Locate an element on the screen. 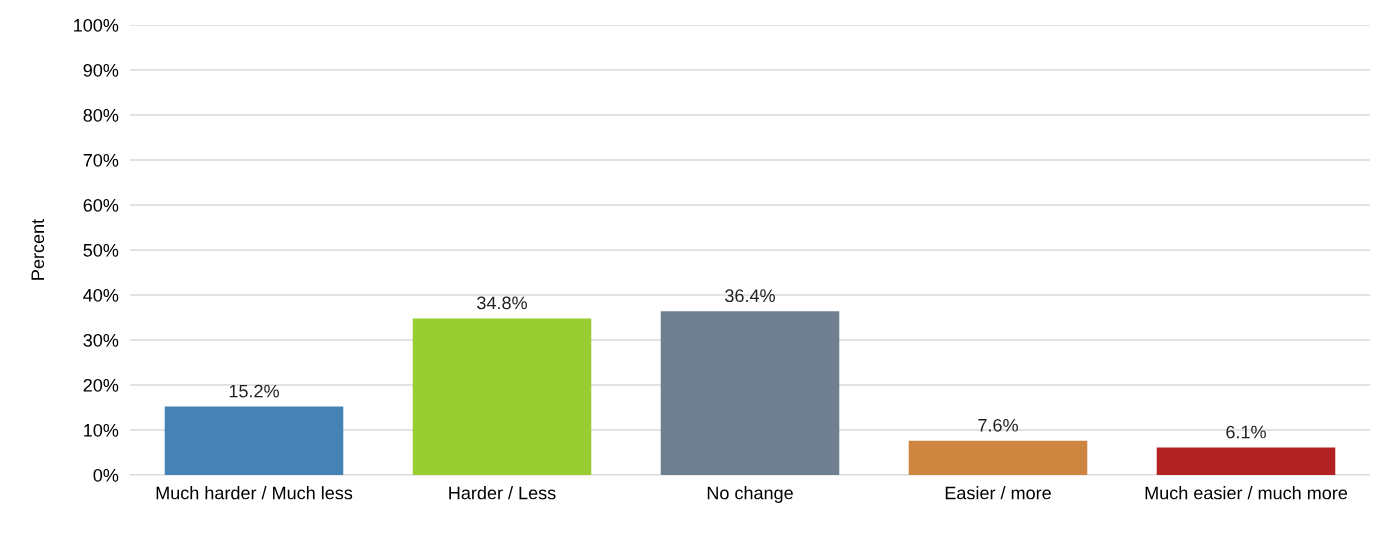  x-tick-label: Harder / Less is located at coordinates (502, 493).